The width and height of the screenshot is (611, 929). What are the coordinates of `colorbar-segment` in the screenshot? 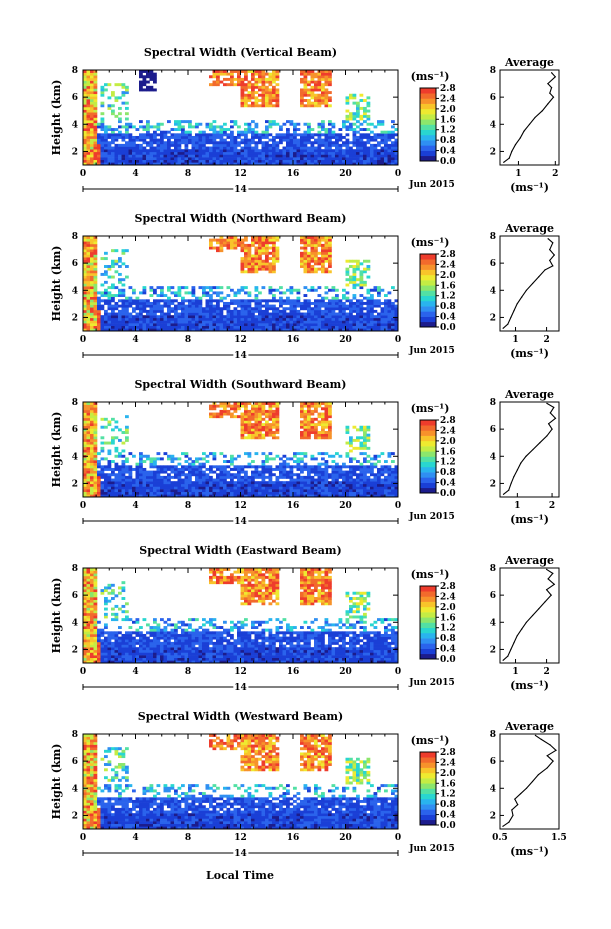 It's located at (428, 298).